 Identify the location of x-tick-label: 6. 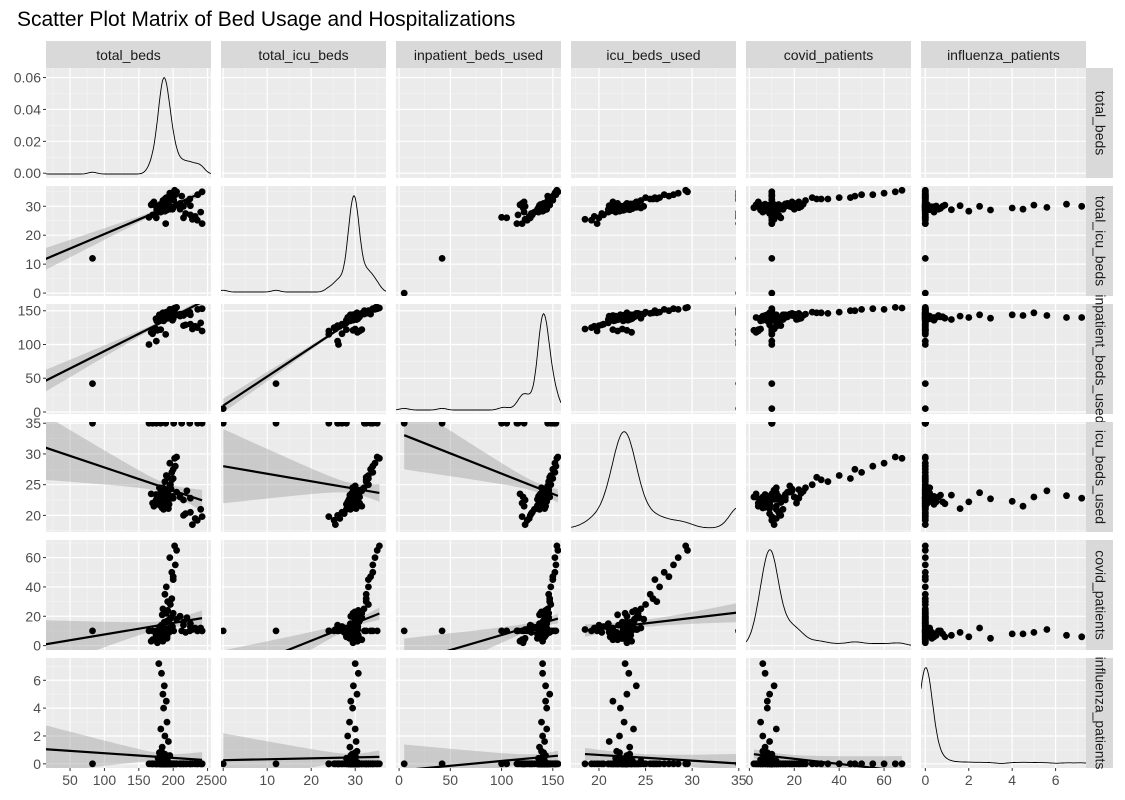
(1056, 780).